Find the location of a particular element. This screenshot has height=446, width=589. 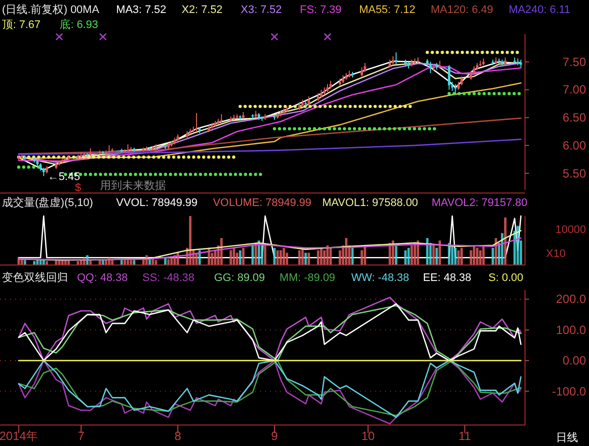

y-tick-label: 7.50 is located at coordinates (574, 61).